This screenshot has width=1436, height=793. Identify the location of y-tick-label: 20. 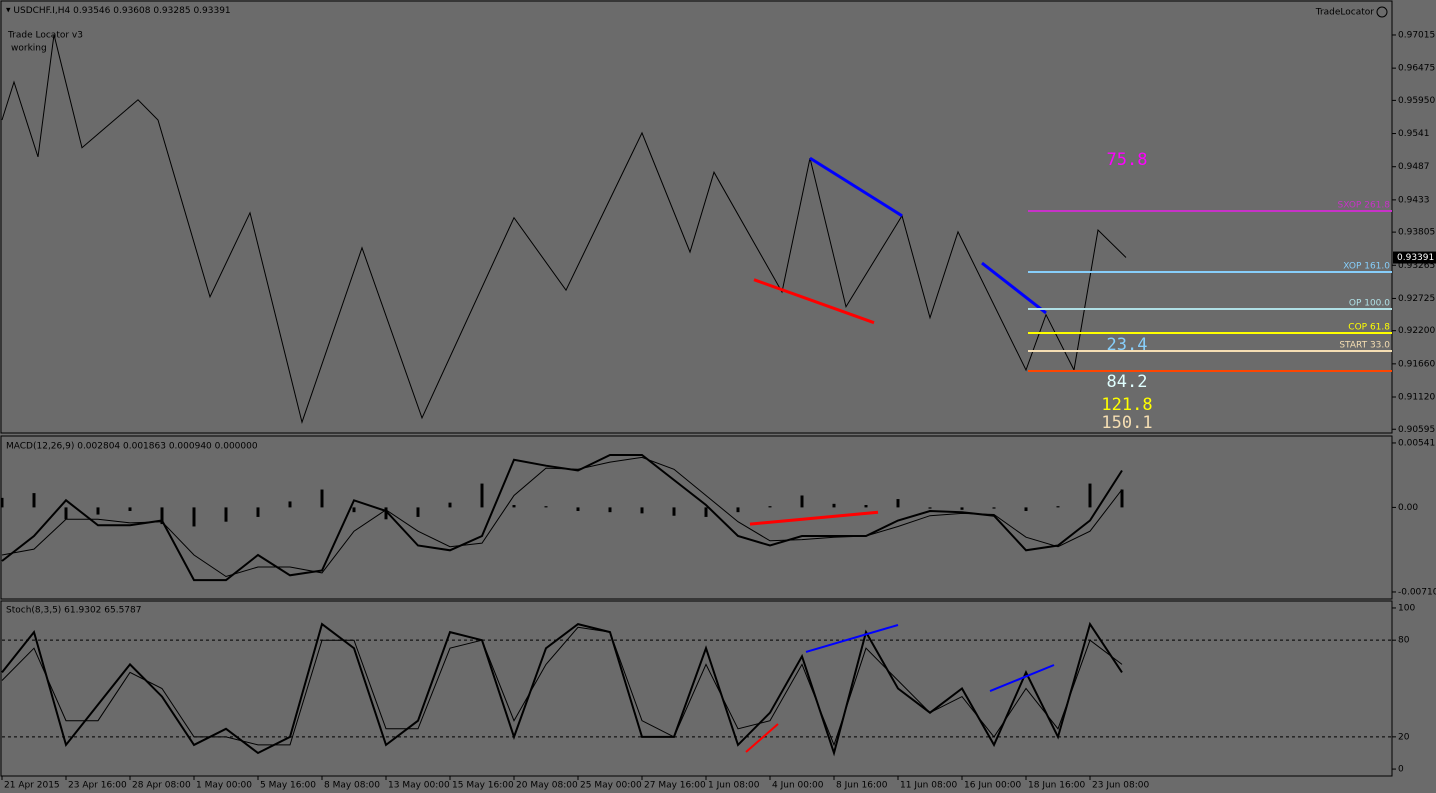
(1404, 737).